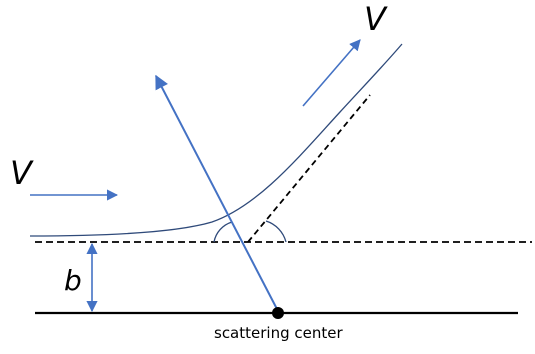  What do you see at coordinates (223, 232) in the screenshot?
I see `deflection-angle-arc-left` at bounding box center [223, 232].